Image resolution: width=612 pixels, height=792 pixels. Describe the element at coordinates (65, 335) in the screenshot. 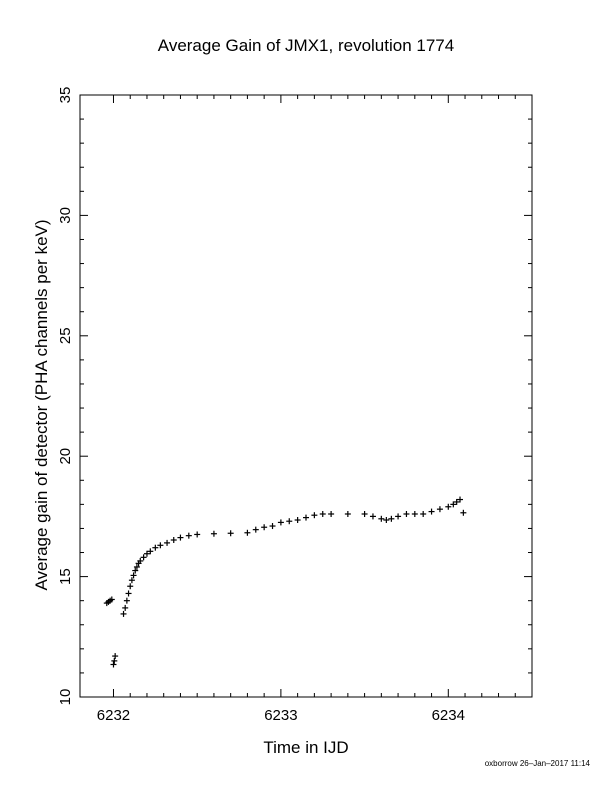

I see `y-tick-label: 25` at that location.